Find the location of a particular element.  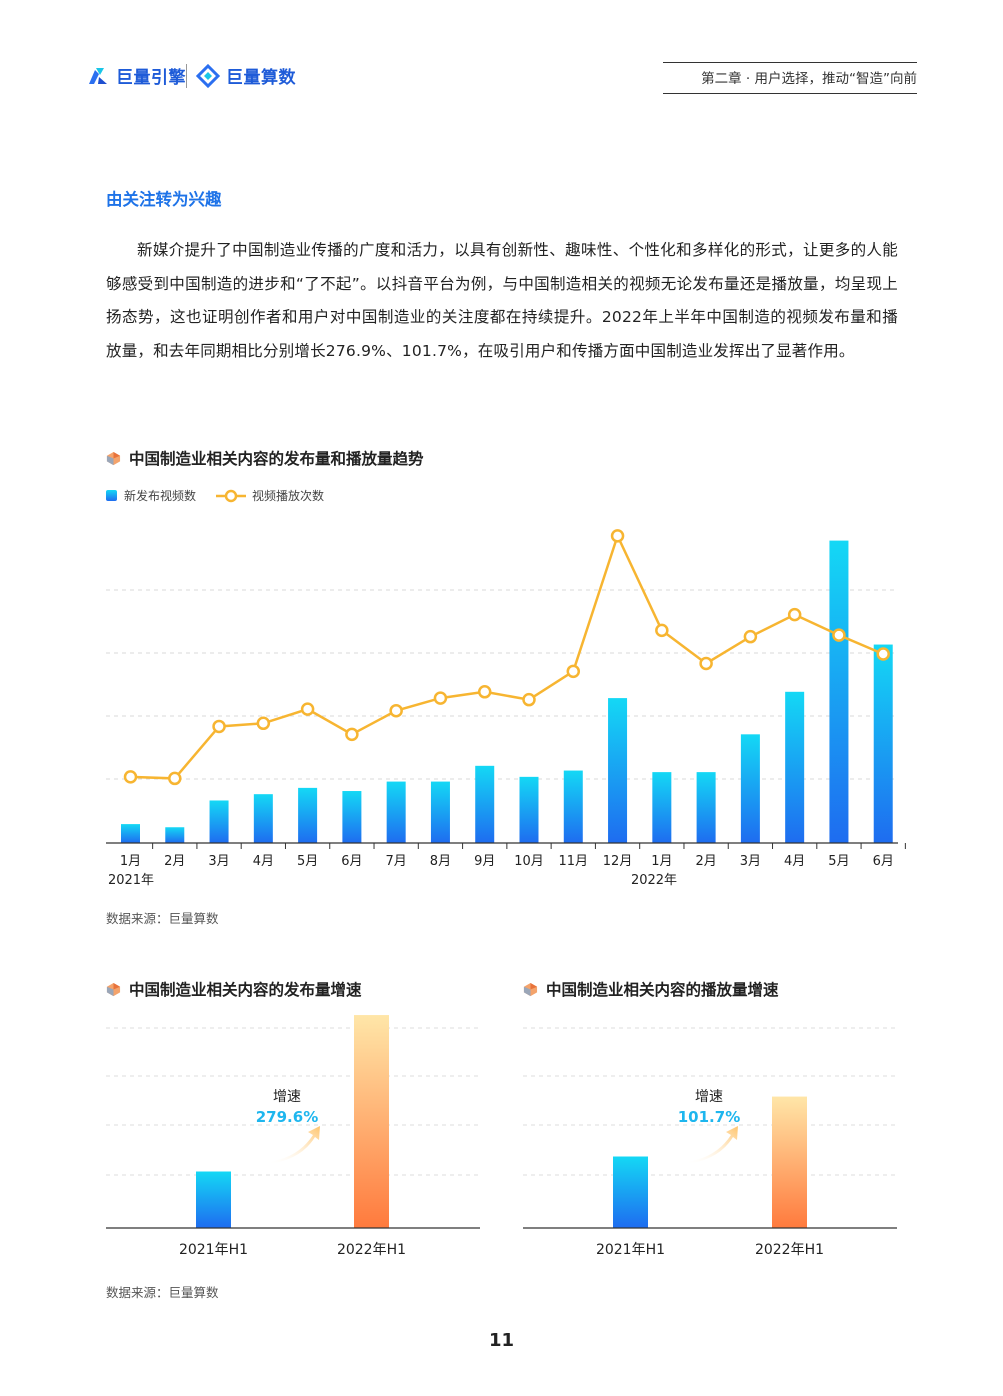

x-tick-label: 10月 is located at coordinates (529, 861).